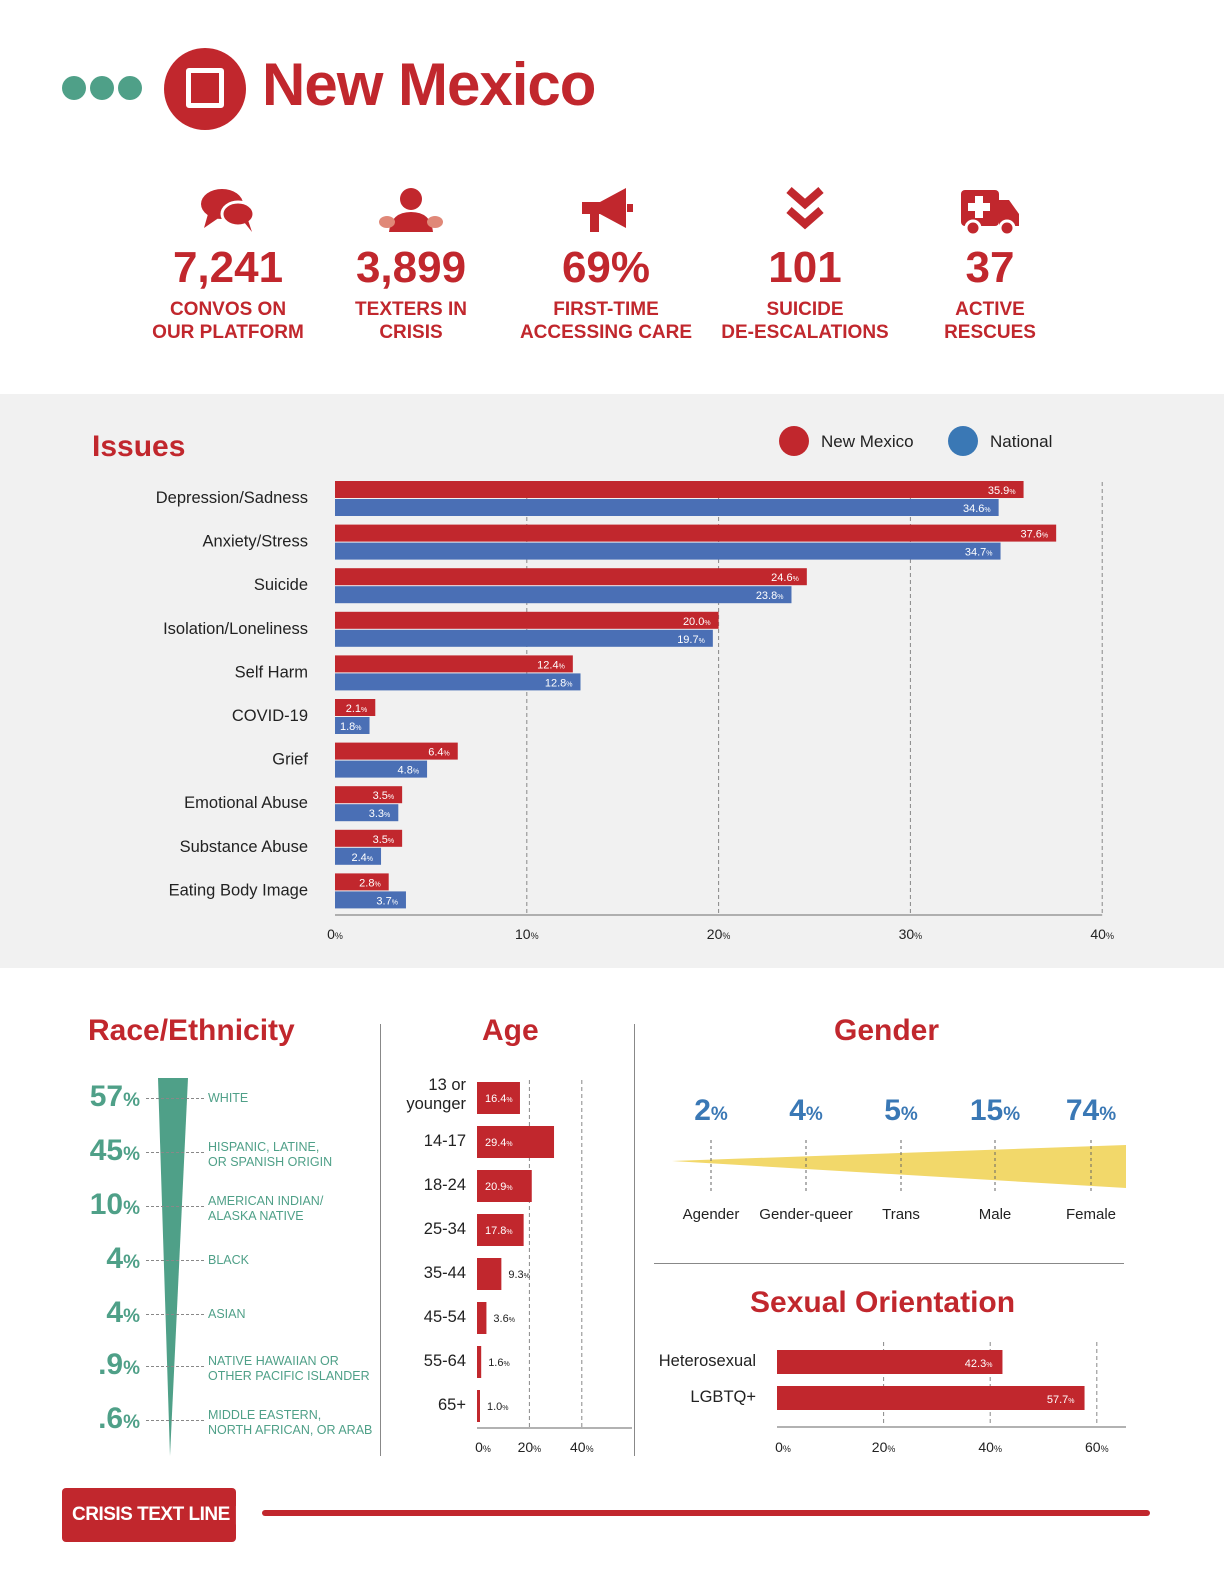  I want to click on category-label: Suicide, so click(281, 585).